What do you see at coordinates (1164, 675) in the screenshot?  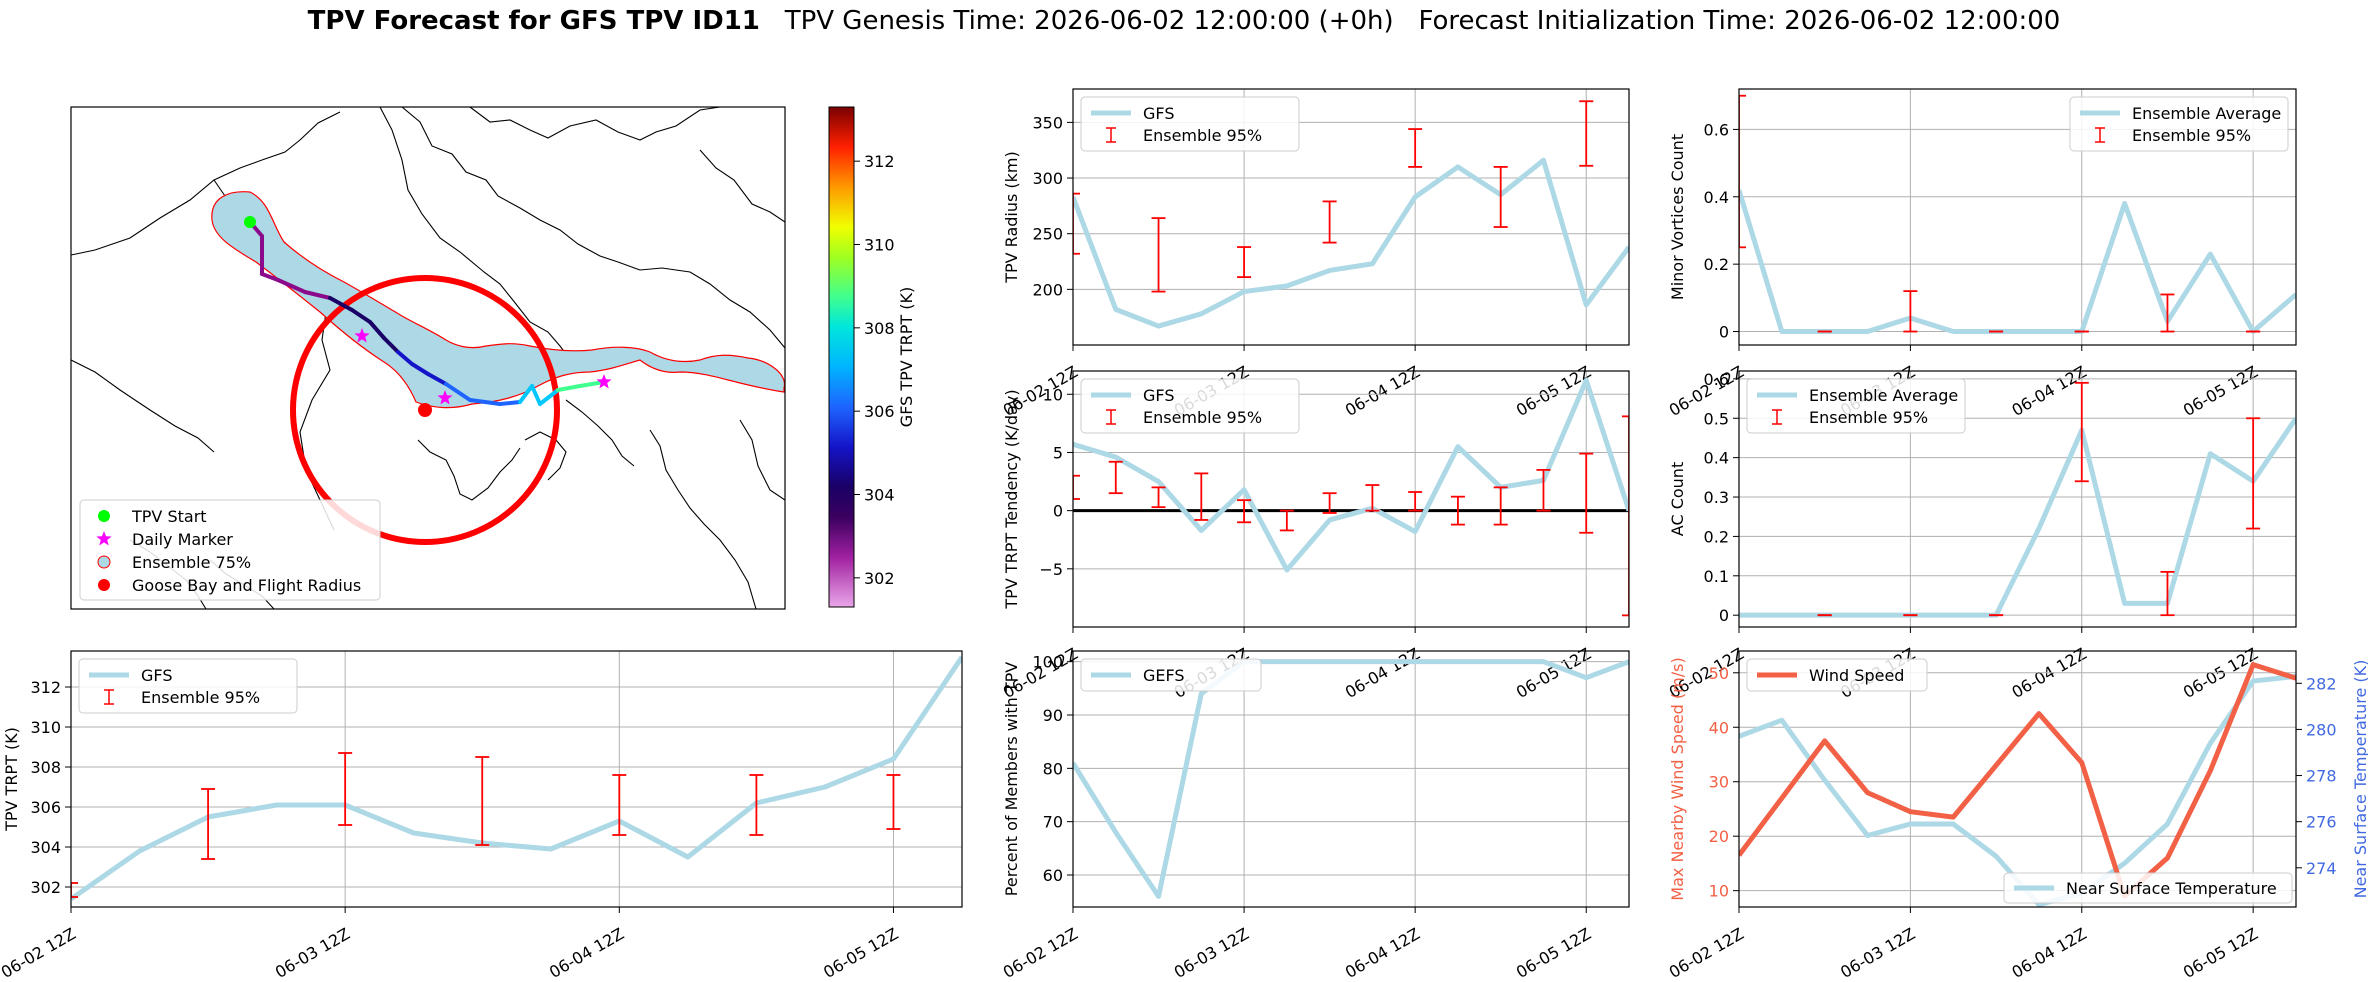 I see `legend-label: GEFS` at bounding box center [1164, 675].